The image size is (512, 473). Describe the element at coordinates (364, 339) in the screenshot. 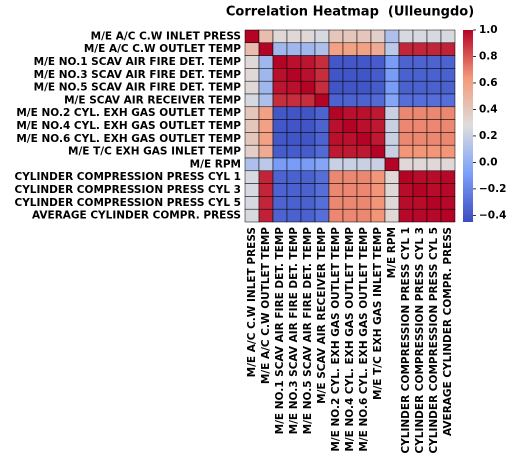

I see `x-tick-label: M/E NO.6 CYL. EXH GAS OUTLET TEMP` at that location.